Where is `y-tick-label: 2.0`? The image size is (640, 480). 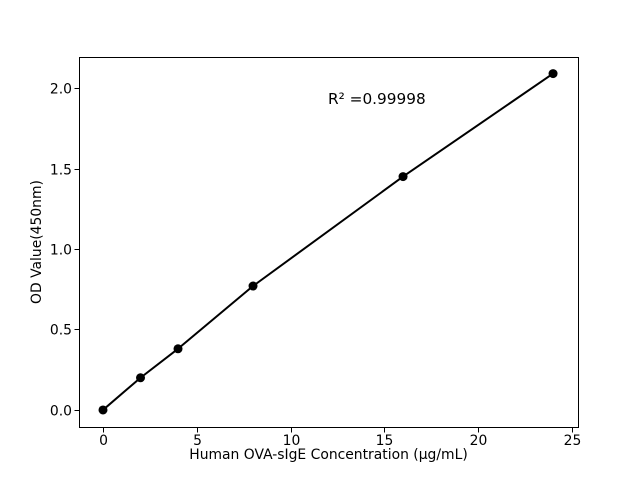
y-tick-label: 2.0 is located at coordinates (61, 89).